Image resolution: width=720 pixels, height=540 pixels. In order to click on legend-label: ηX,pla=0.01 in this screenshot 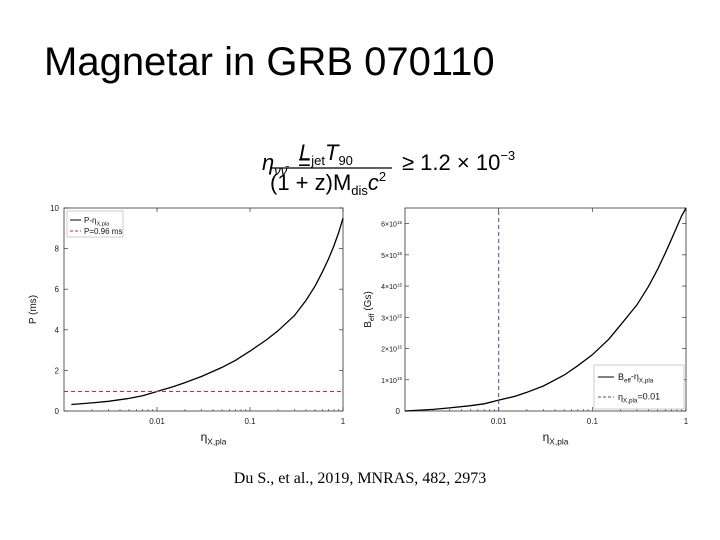, I will do `click(639, 398)`.